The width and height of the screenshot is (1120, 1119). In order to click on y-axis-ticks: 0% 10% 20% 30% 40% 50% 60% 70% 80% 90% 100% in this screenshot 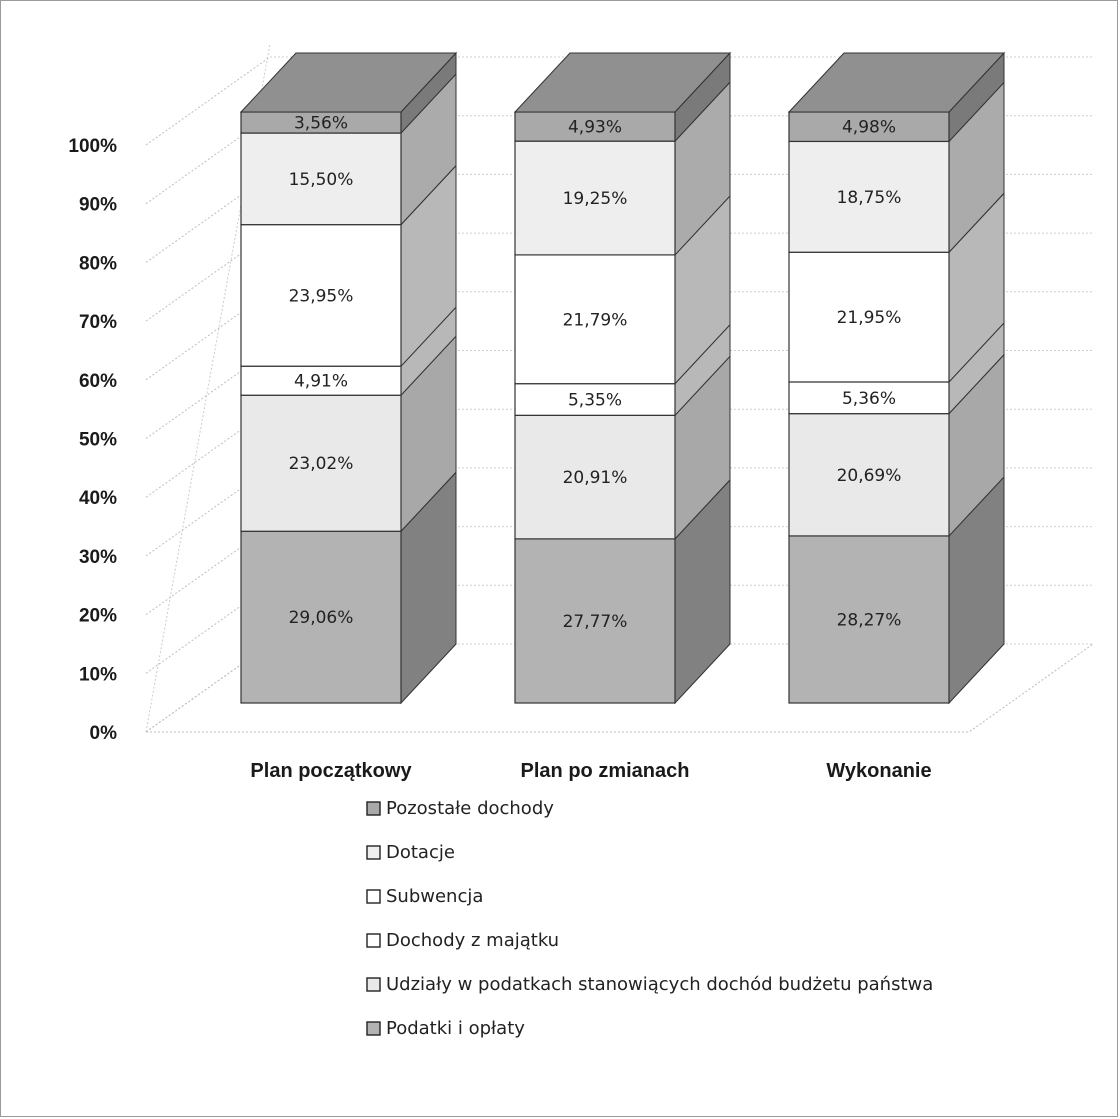, I will do `click(92, 440)`.